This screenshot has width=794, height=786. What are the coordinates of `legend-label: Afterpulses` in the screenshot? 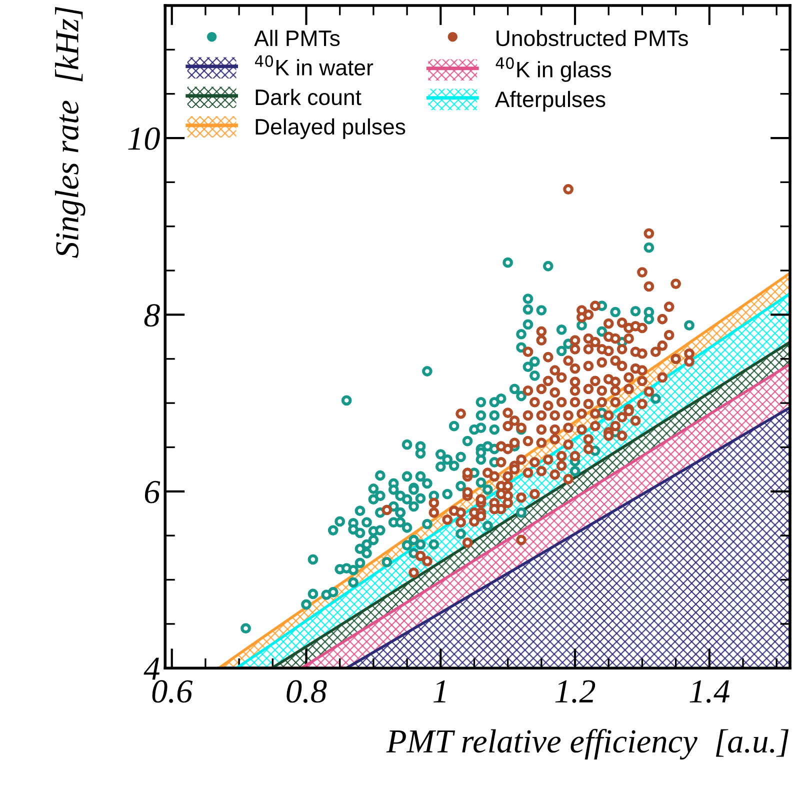 It's located at (550, 101).